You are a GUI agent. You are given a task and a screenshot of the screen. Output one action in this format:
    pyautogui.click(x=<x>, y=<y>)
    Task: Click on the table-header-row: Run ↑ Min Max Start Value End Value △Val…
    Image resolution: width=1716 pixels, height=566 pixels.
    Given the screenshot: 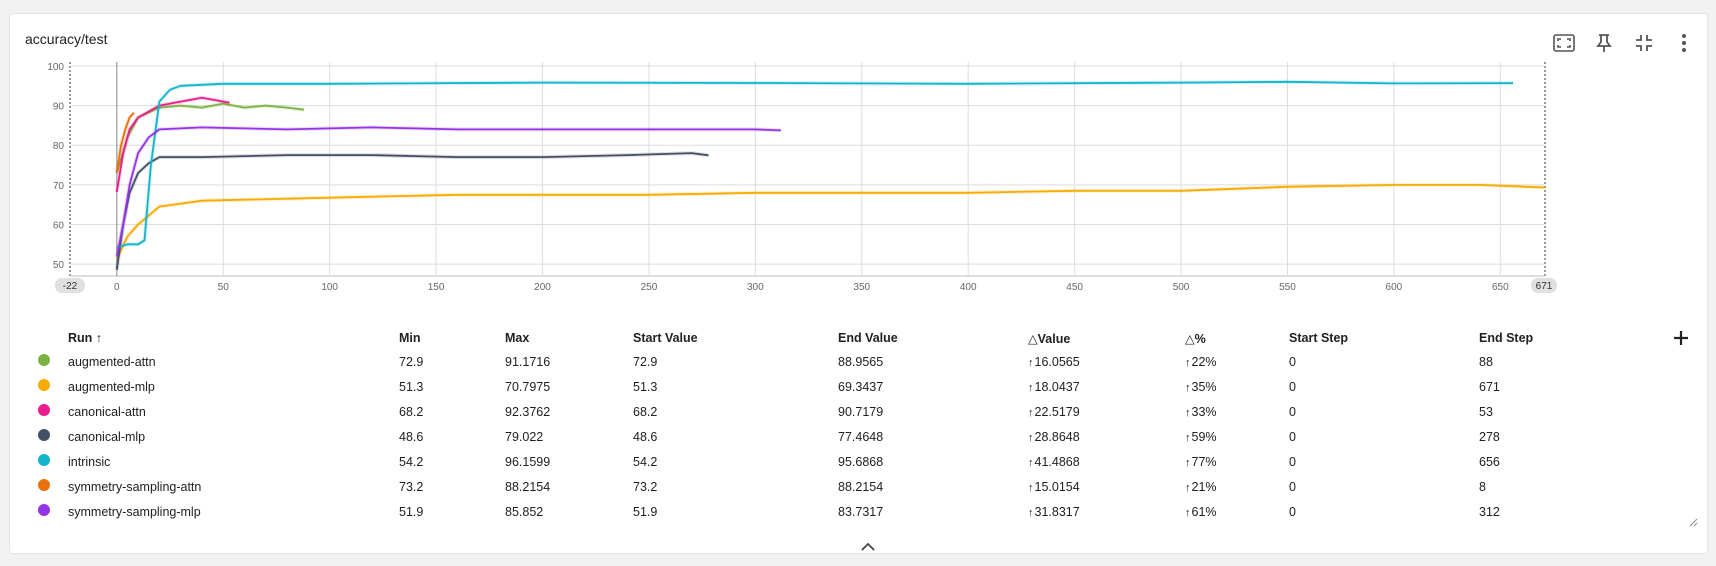 What is the action you would take?
    pyautogui.click(x=842, y=338)
    